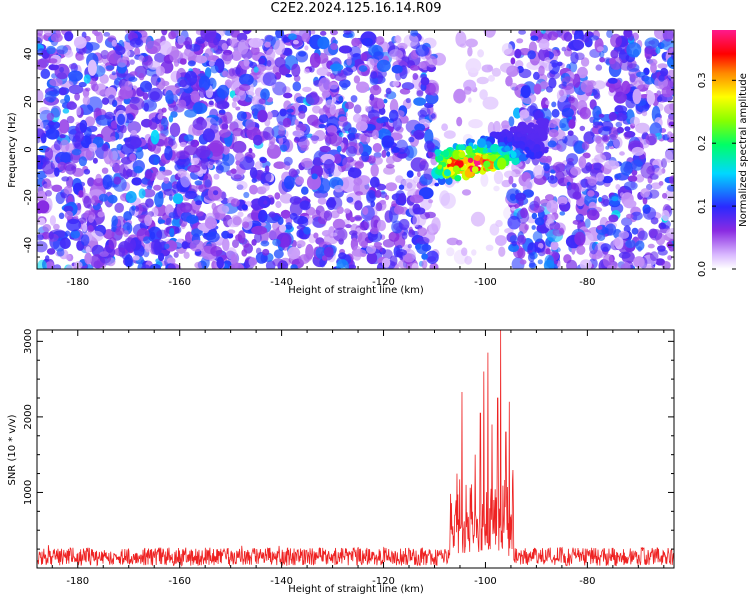 The image size is (750, 600). I want to click on x-tick-label: -100, so click(485, 282).